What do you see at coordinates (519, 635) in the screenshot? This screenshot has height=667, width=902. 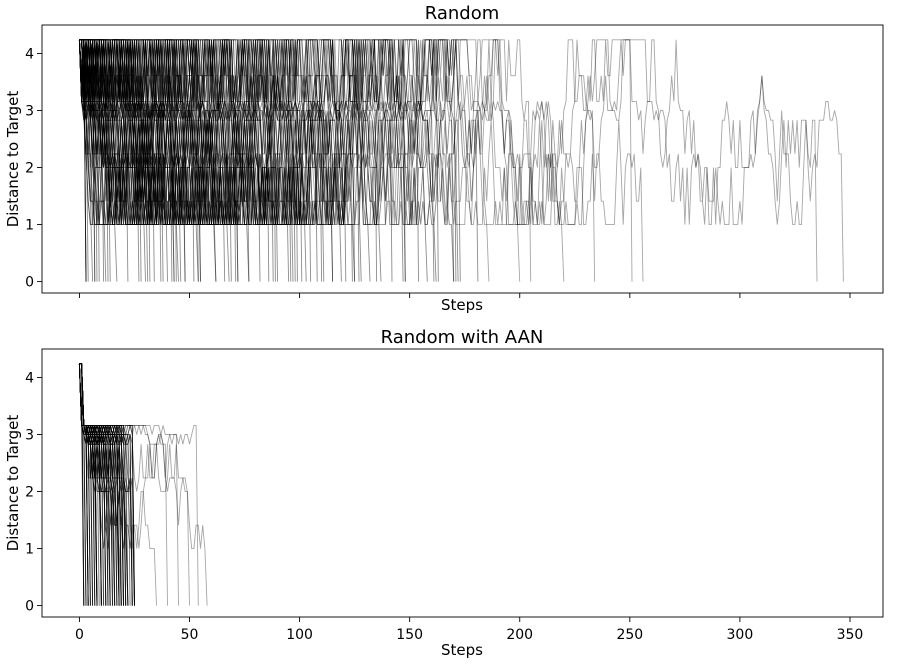 I see `x-tick-label: 200` at bounding box center [519, 635].